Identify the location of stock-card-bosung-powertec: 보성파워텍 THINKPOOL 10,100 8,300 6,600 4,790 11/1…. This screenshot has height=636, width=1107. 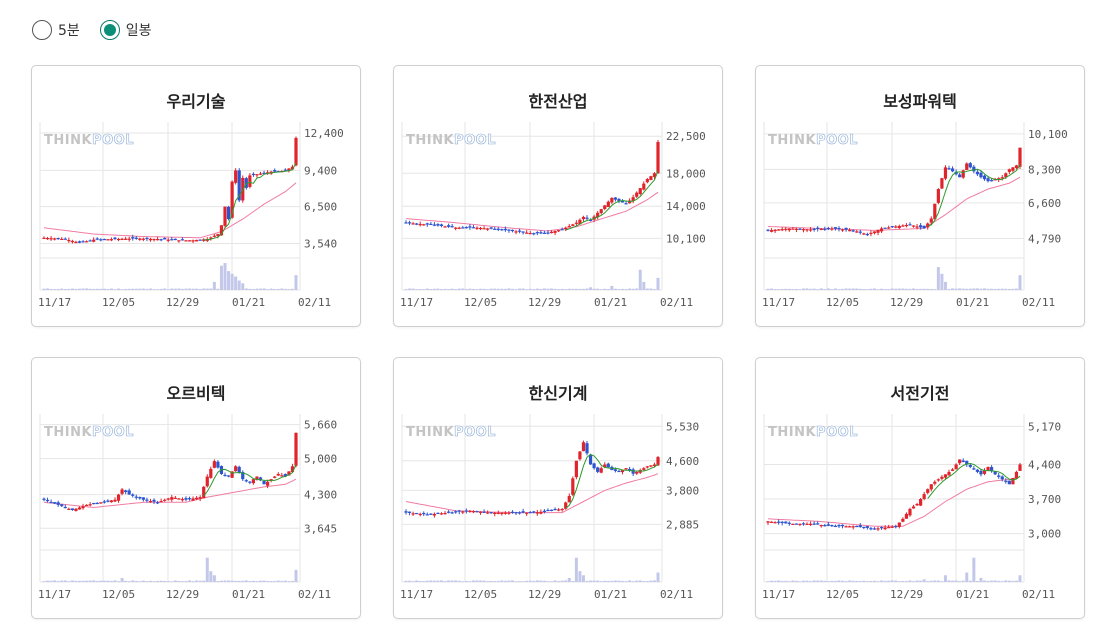
(920, 196).